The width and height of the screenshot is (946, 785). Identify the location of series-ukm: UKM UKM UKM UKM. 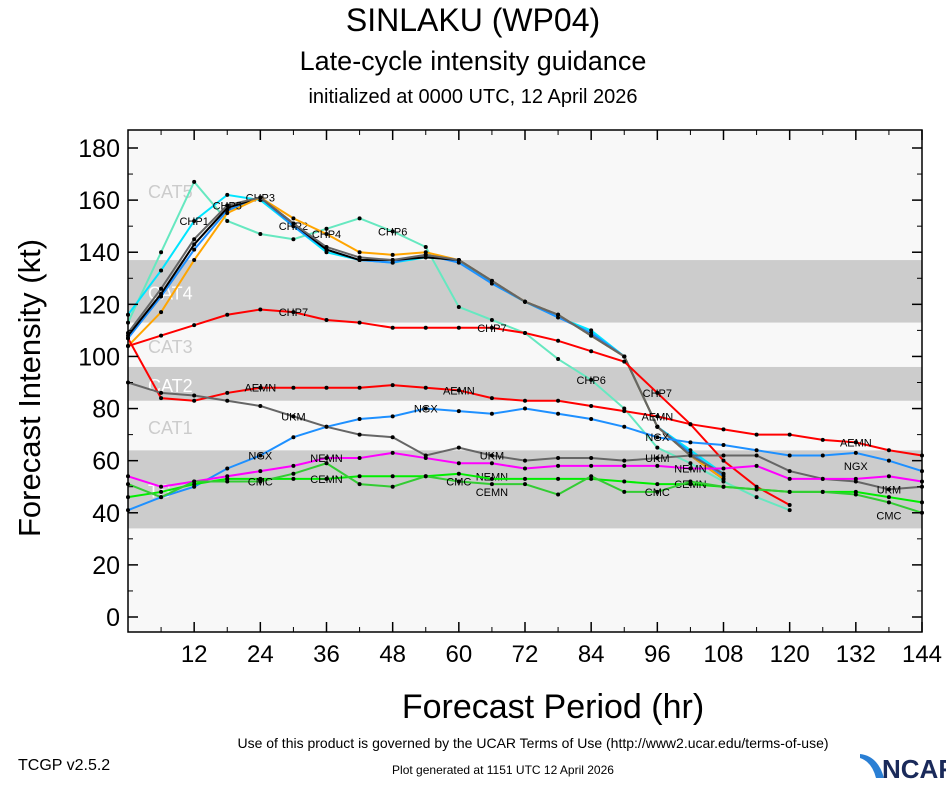
(525, 438).